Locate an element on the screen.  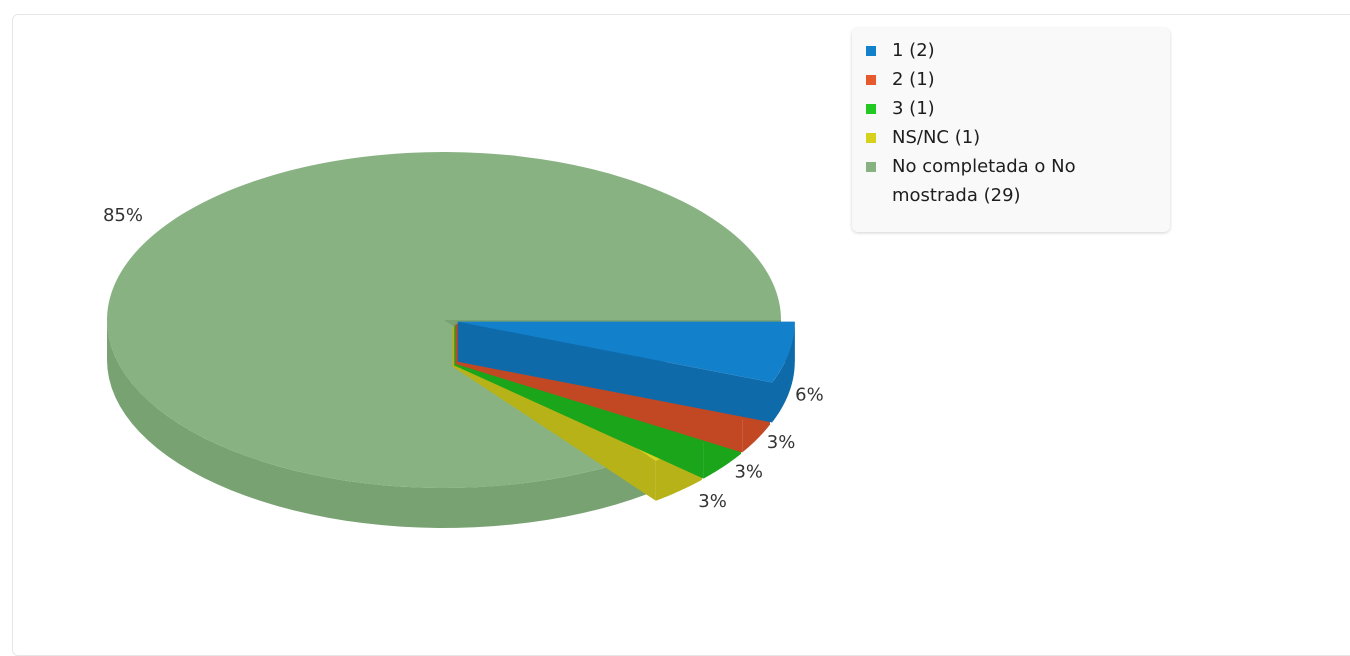
legend-label: NS/NC (1) is located at coordinates (936, 137).